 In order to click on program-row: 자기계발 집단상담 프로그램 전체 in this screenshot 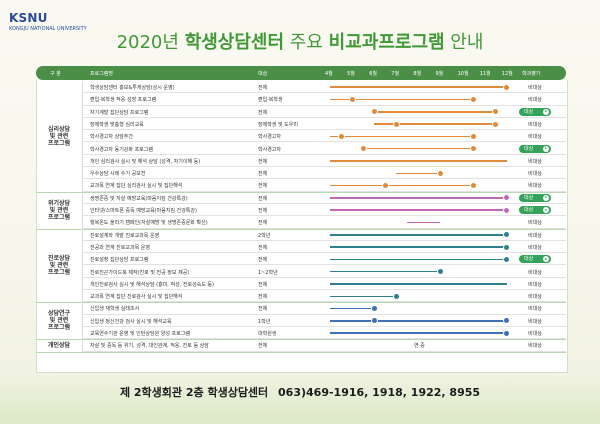, I will do `click(324, 112)`.